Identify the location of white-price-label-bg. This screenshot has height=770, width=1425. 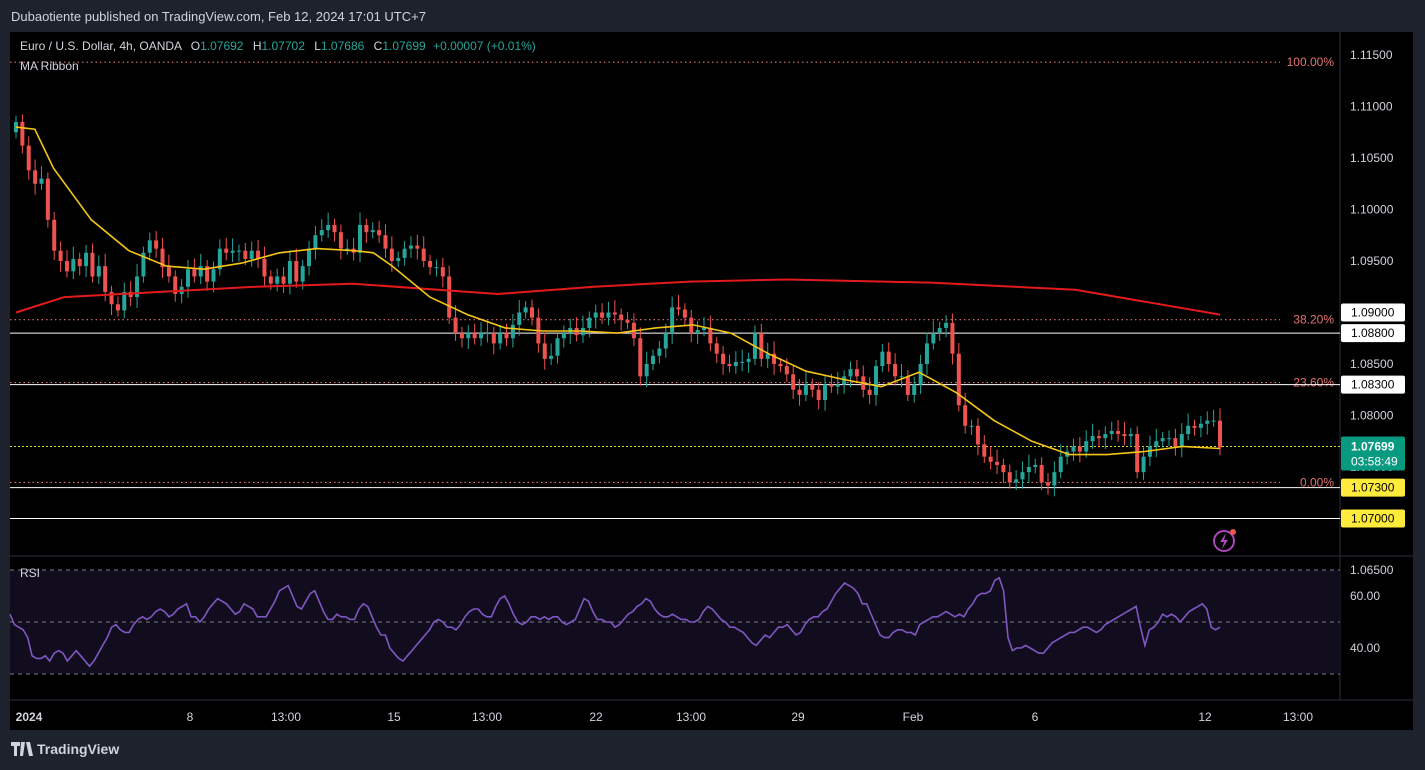
(1373, 384).